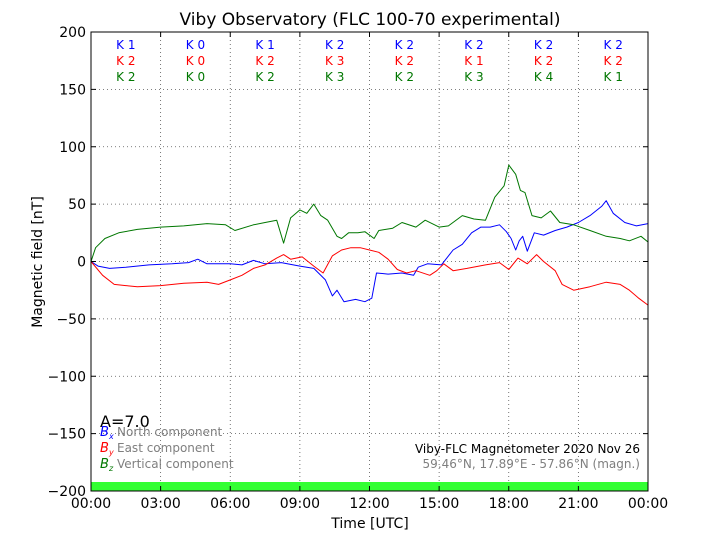 The height and width of the screenshot is (540, 720). What do you see at coordinates (81, 263) in the screenshot?
I see `y-tick-label: 0` at bounding box center [81, 263].